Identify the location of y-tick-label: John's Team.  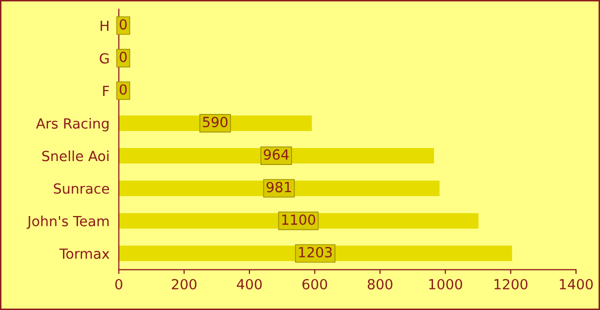
(67, 222).